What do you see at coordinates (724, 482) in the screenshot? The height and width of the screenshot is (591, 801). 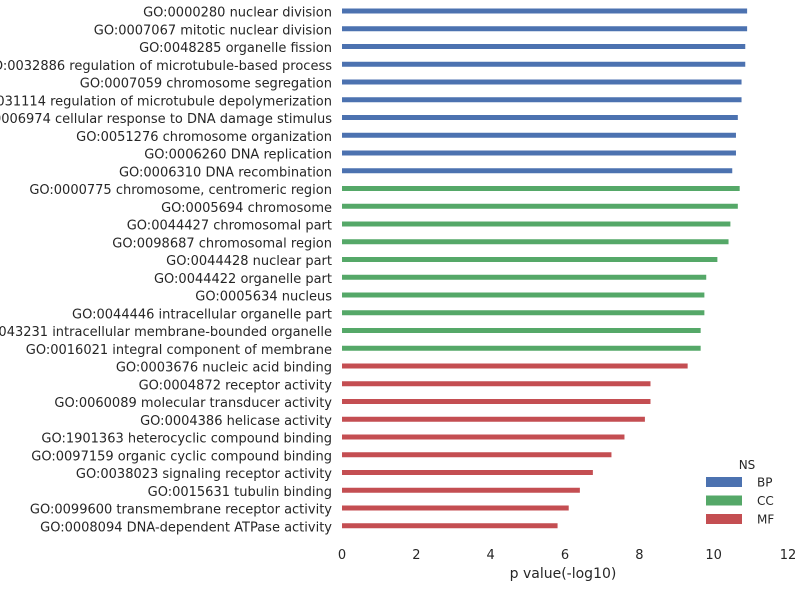 I see `legend-swatch-bp` at bounding box center [724, 482].